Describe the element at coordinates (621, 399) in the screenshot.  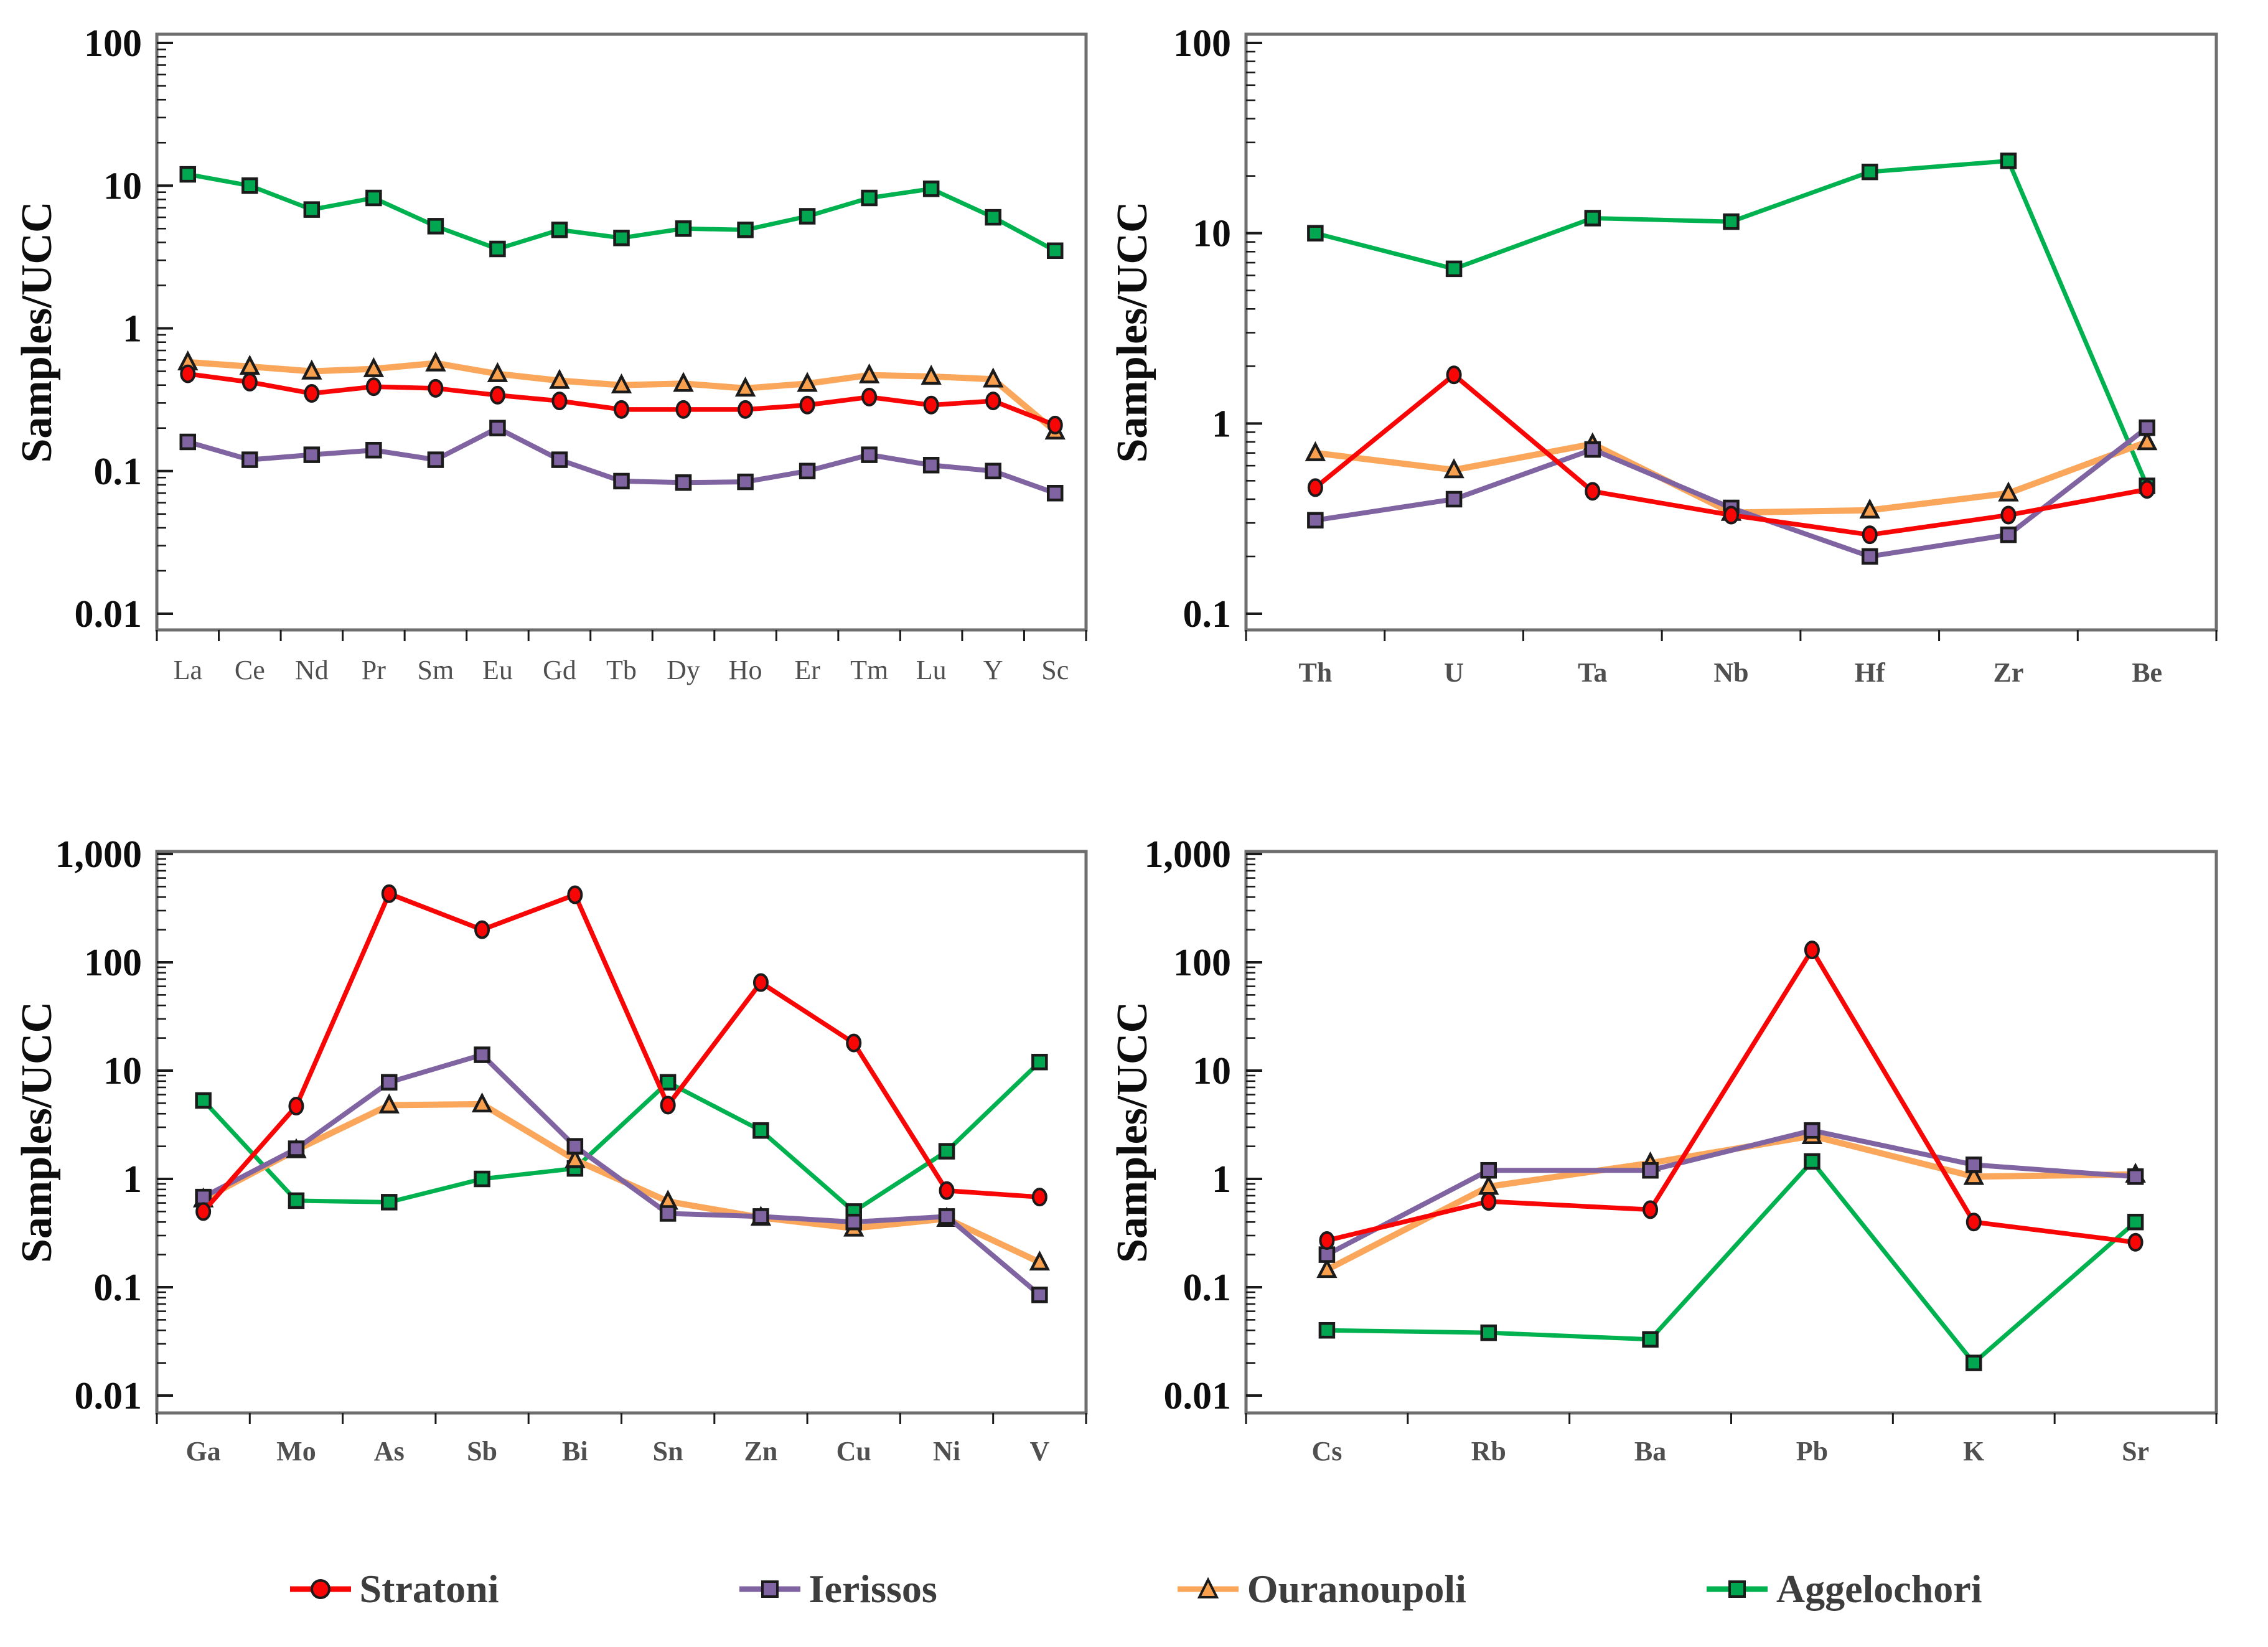
I see `series-stratoni` at that location.